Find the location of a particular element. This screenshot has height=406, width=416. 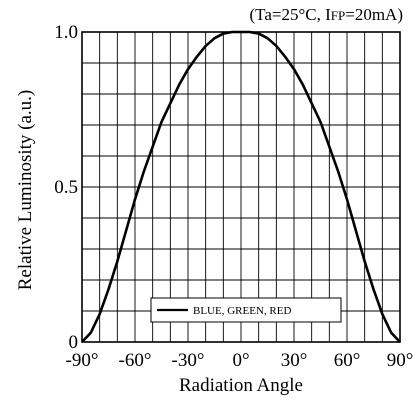

y-tick-label: 0 is located at coordinates (74, 342).